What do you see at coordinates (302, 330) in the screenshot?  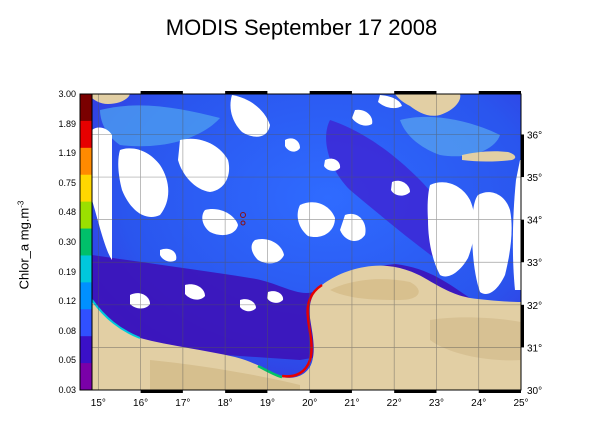 I see `coastal-high-chlorophyll-band` at bounding box center [302, 330].